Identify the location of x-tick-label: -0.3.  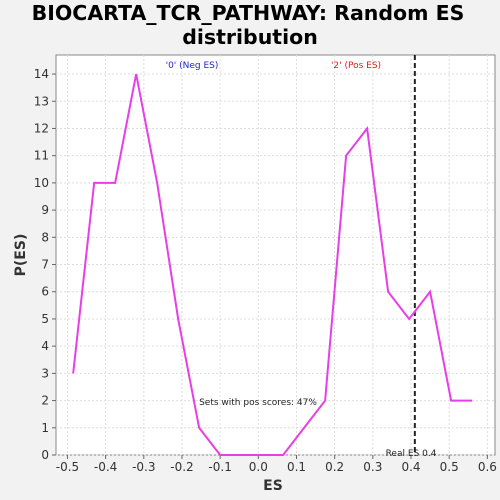
(143, 467).